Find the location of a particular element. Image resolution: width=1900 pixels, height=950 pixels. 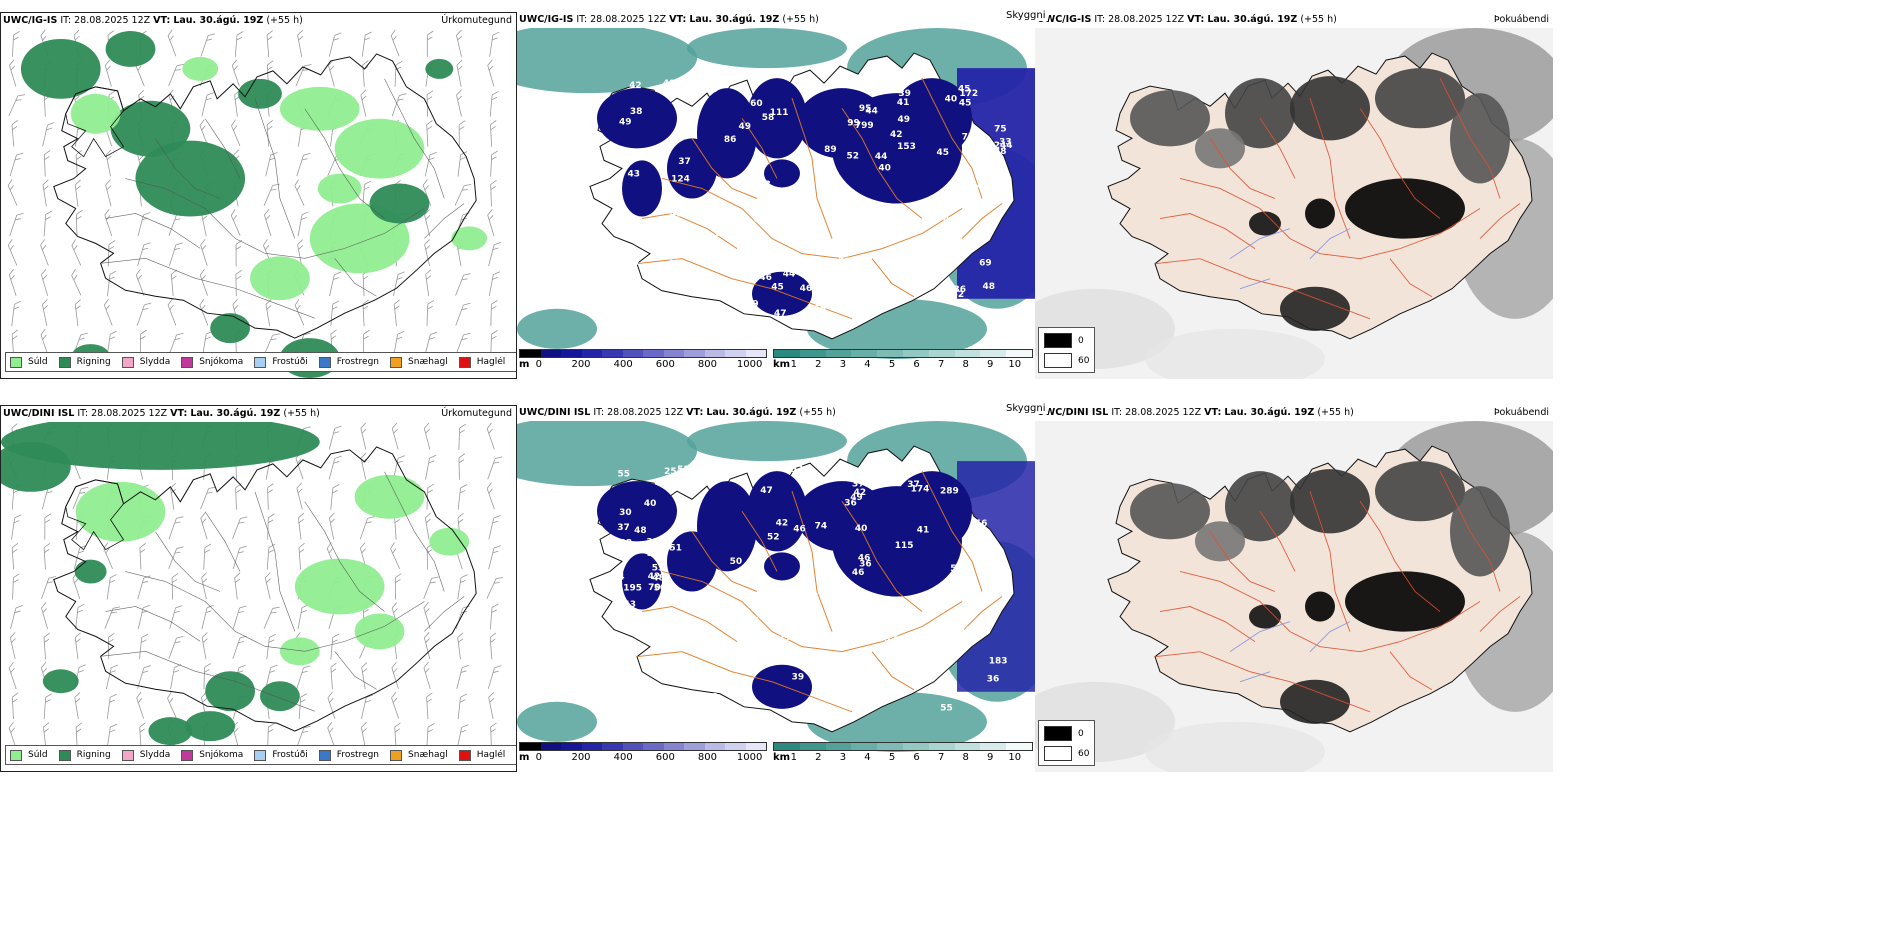

visibility-label: 111 is located at coordinates (779, 113).